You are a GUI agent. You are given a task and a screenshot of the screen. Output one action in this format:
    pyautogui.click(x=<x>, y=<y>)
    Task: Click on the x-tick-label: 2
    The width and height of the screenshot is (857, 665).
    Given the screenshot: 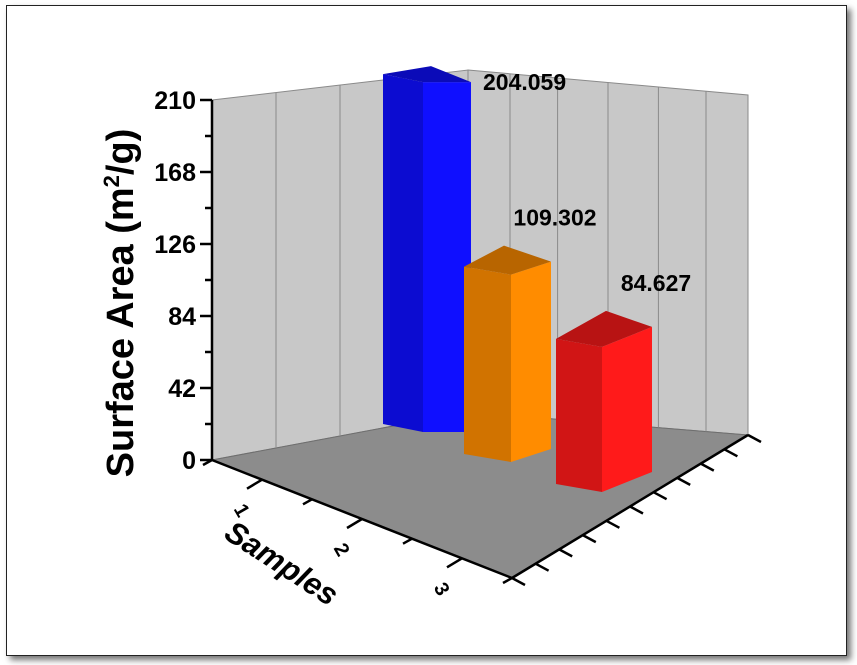 What is the action you would take?
    pyautogui.click(x=341, y=550)
    